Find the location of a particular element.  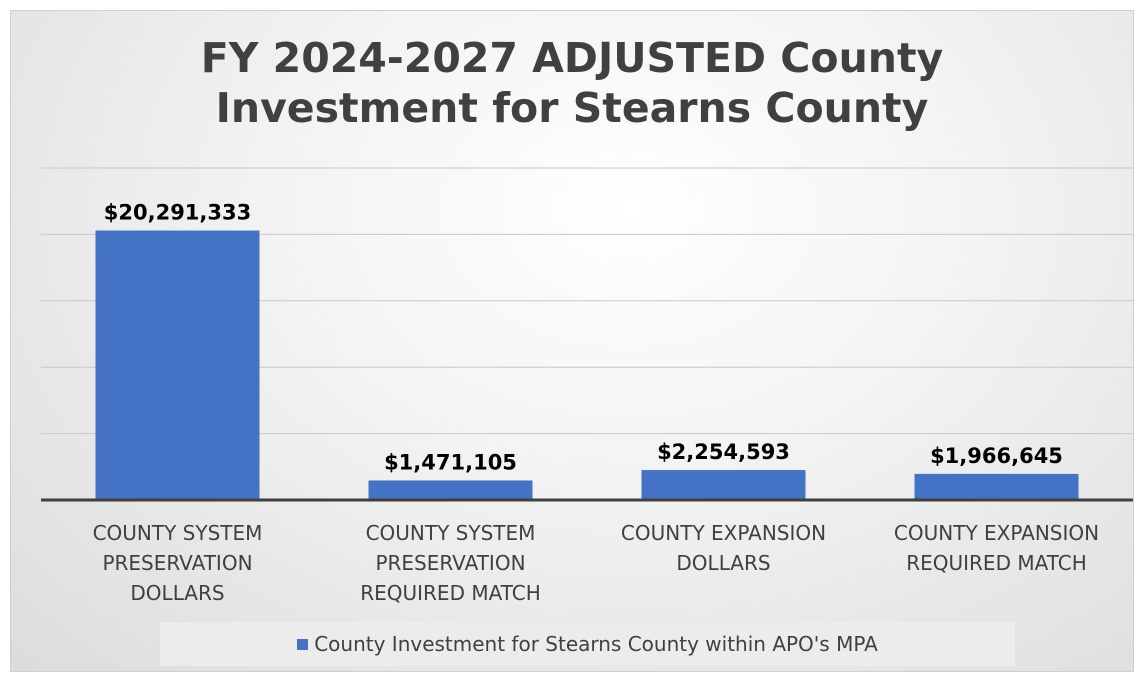

chart-title-line-2: Investment for Stearns County is located at coordinates (572, 108).